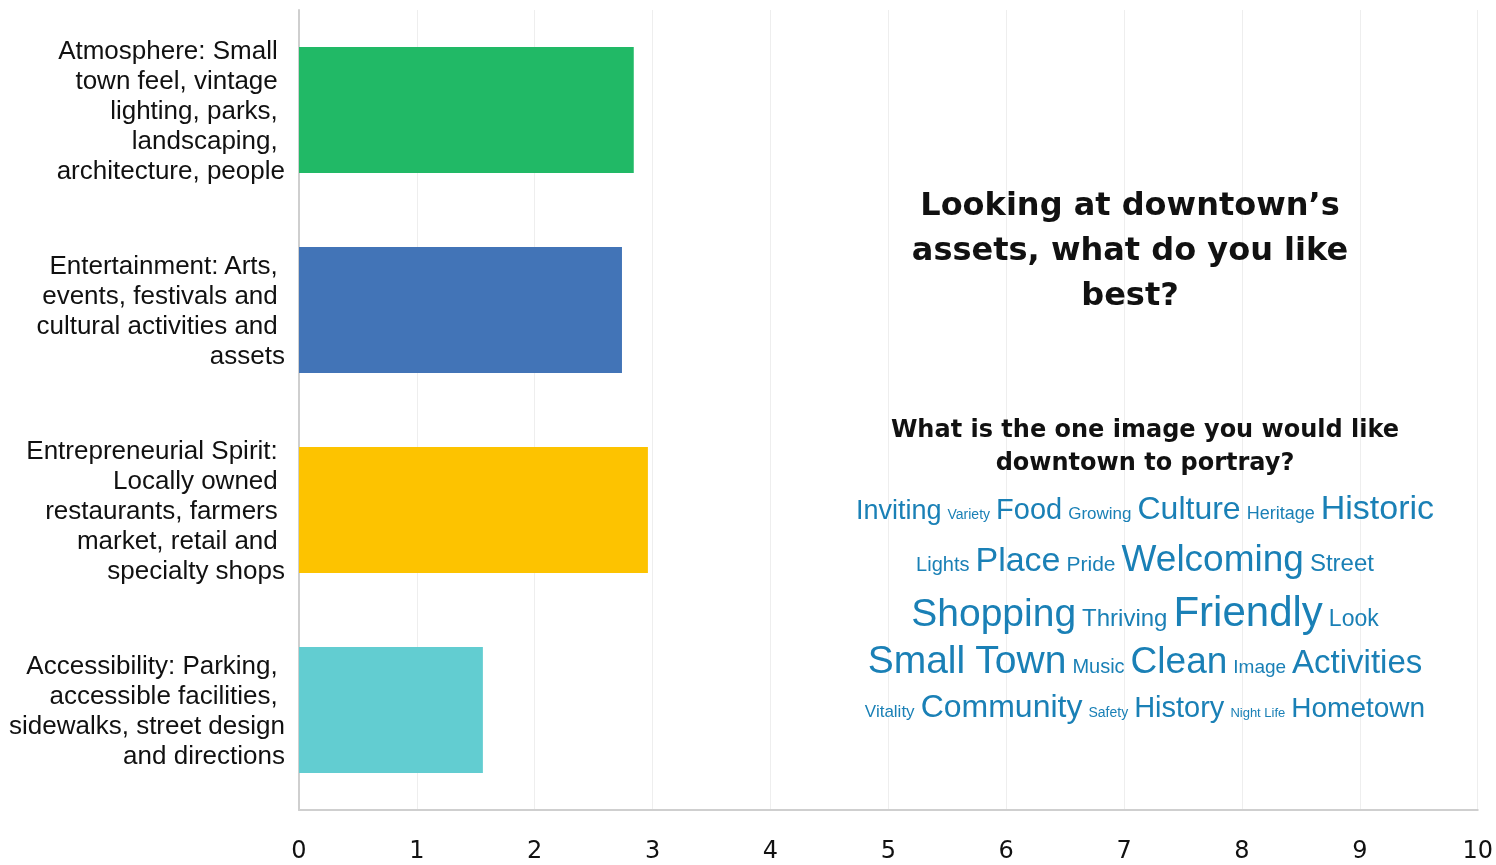  I want to click on annotation: Shopping, so click(994, 613).